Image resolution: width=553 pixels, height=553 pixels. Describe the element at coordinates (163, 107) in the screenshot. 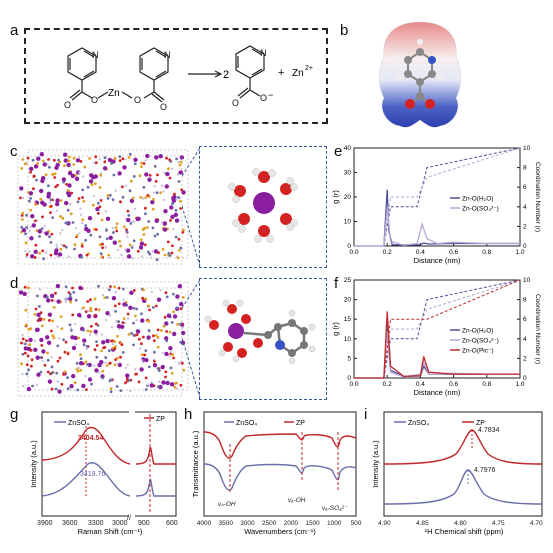

I see `atom-o-right-carbonyl: O` at that location.